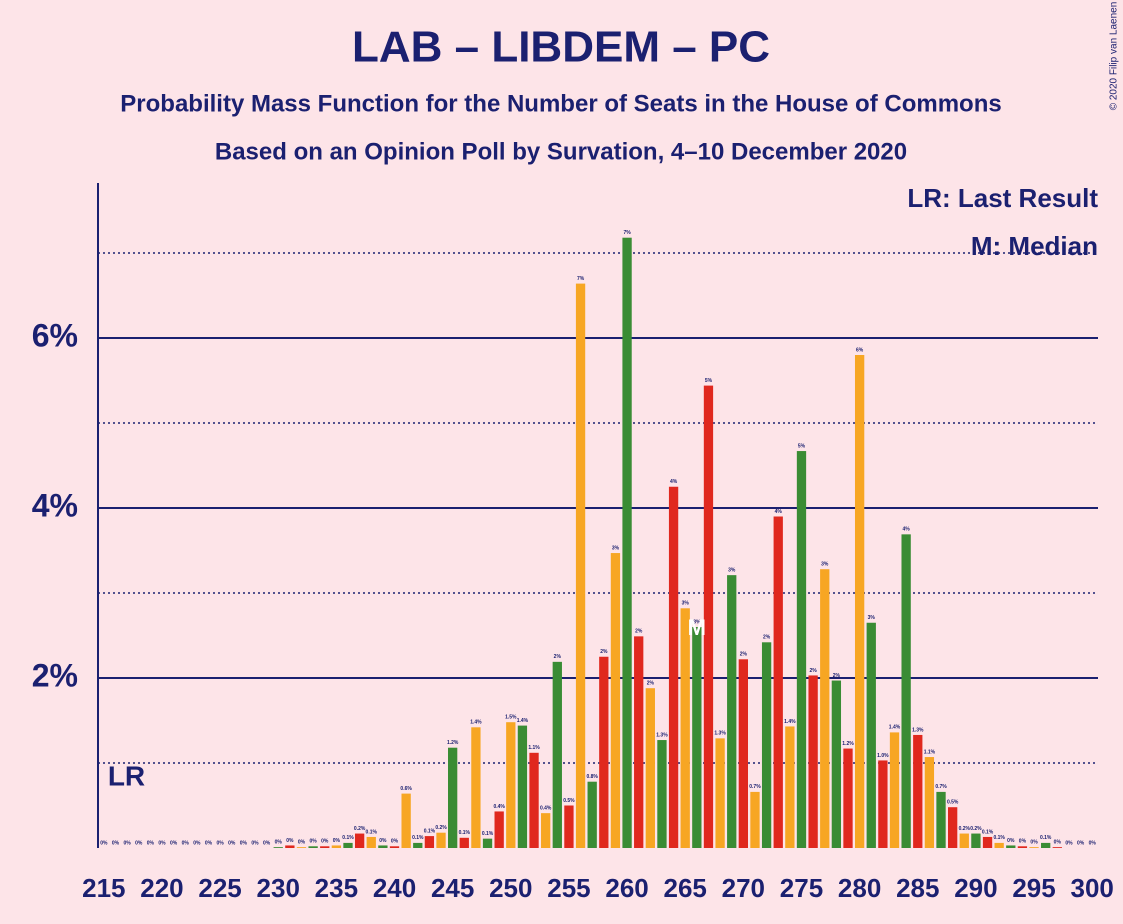 Image resolution: width=1123 pixels, height=924 pixels. I want to click on last-result-label: LR, so click(126, 775).